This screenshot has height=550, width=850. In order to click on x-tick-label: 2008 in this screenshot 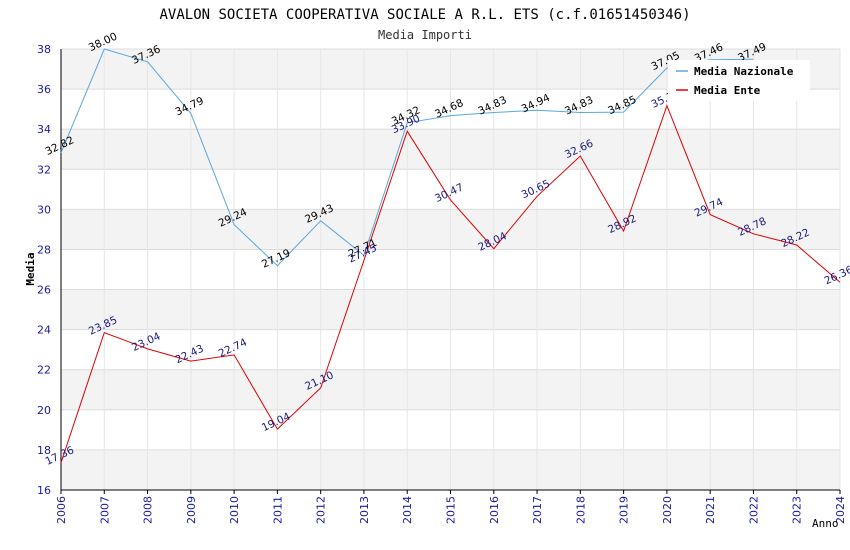, I will do `click(148, 510)`.